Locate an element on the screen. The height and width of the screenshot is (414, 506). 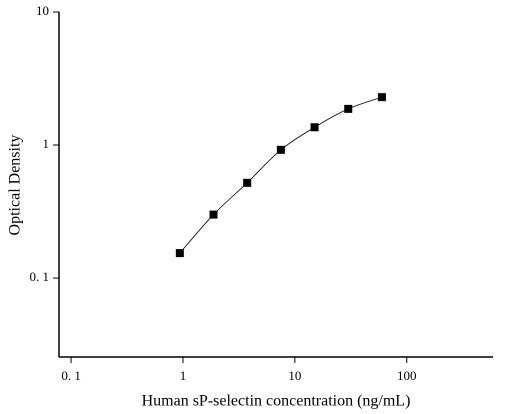
y-tick-label: 1 is located at coordinates (46, 143).